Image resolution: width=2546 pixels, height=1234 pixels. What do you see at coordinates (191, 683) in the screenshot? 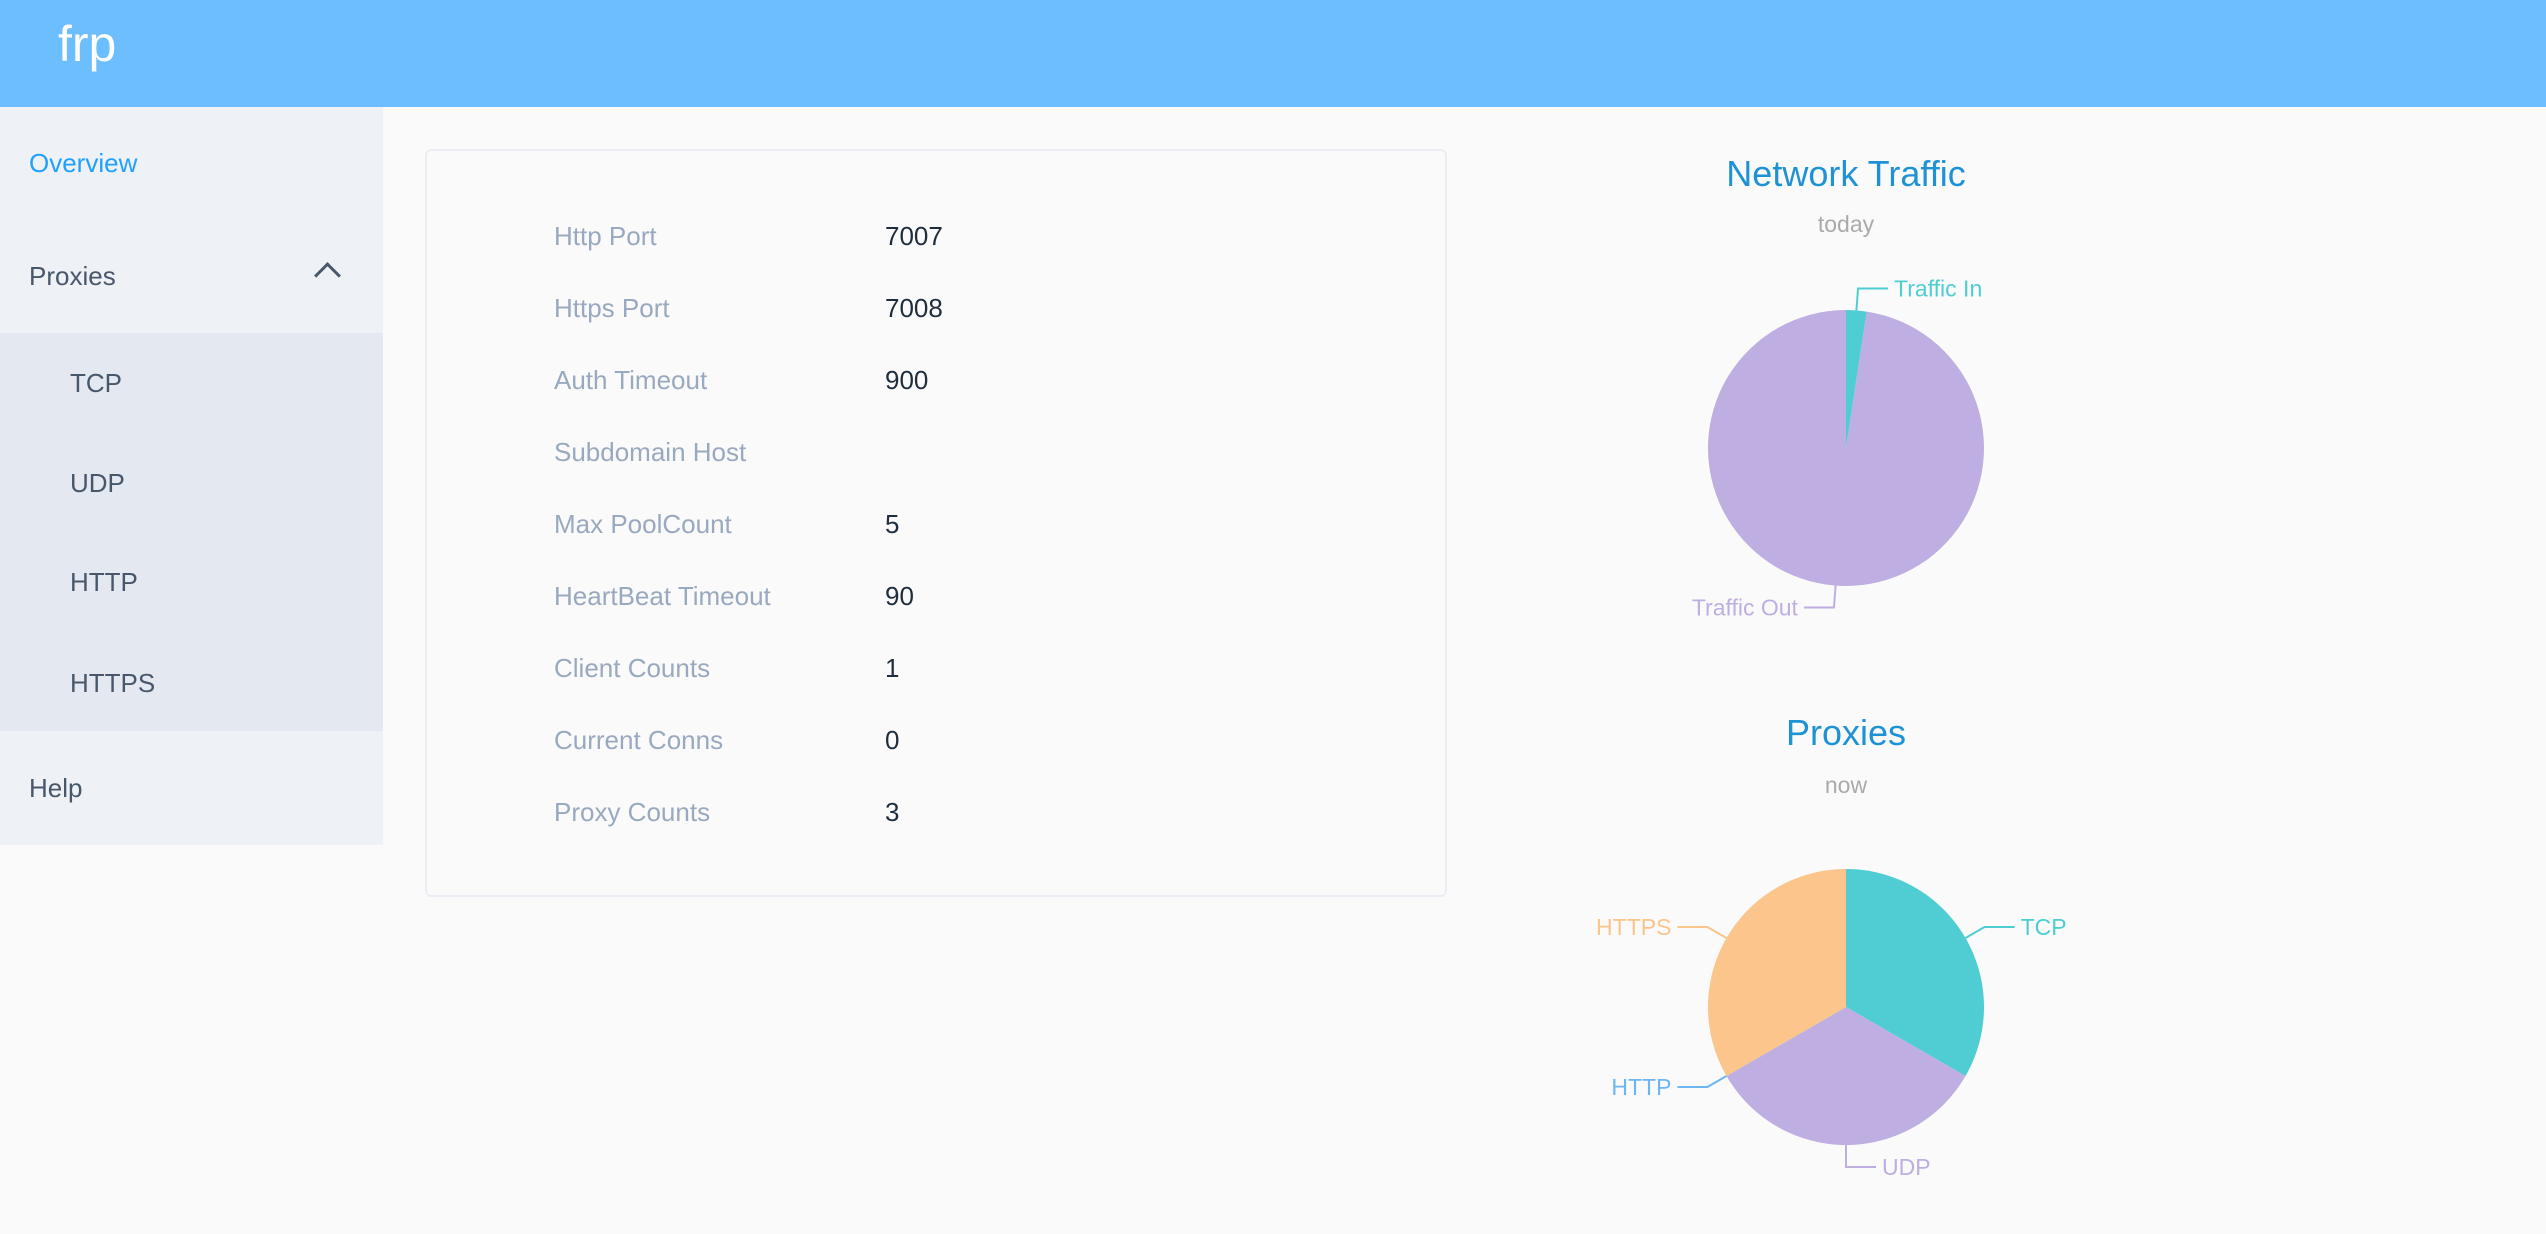
I see `sidebar-item-https: HTTPS` at bounding box center [191, 683].